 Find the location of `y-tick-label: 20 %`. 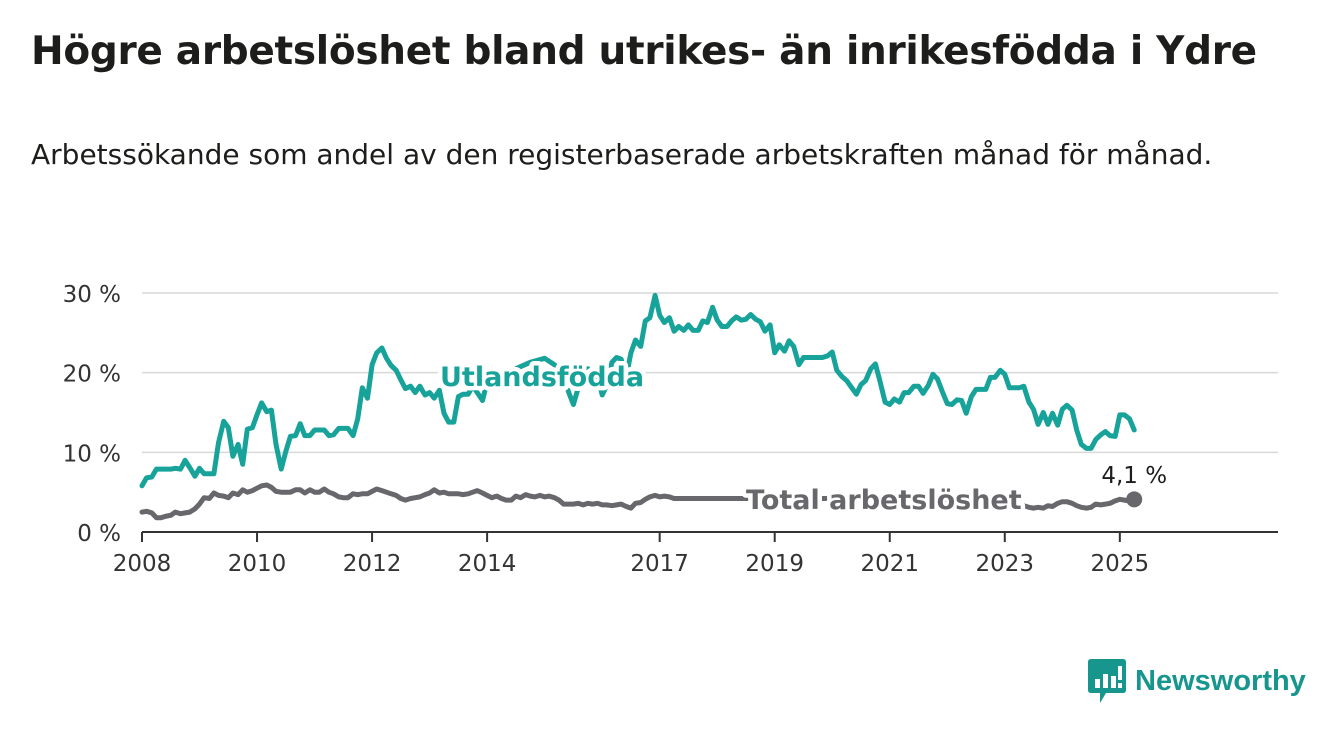

y-tick-label: 20 % is located at coordinates (92, 375).